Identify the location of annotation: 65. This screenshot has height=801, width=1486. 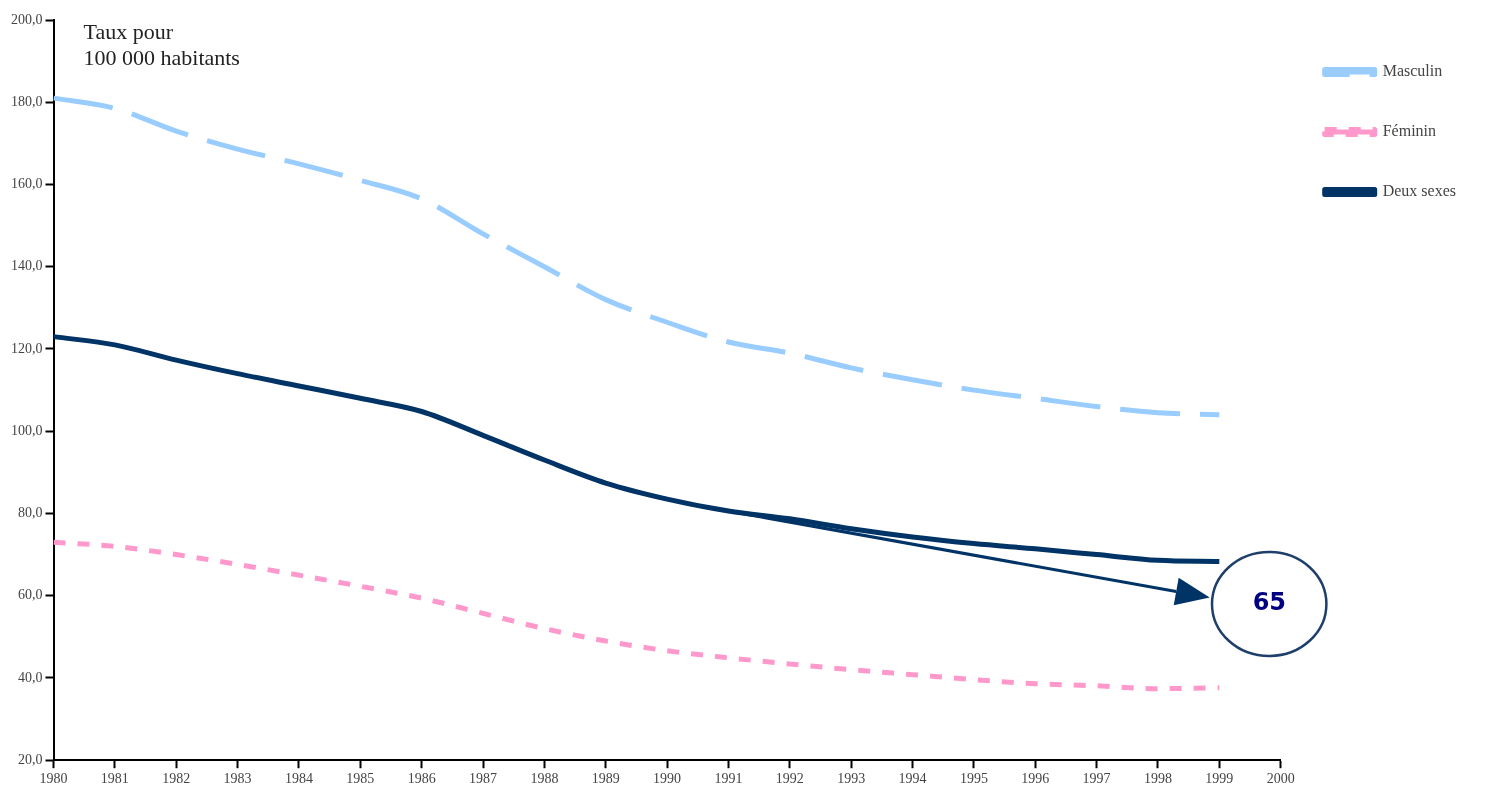
(1269, 601).